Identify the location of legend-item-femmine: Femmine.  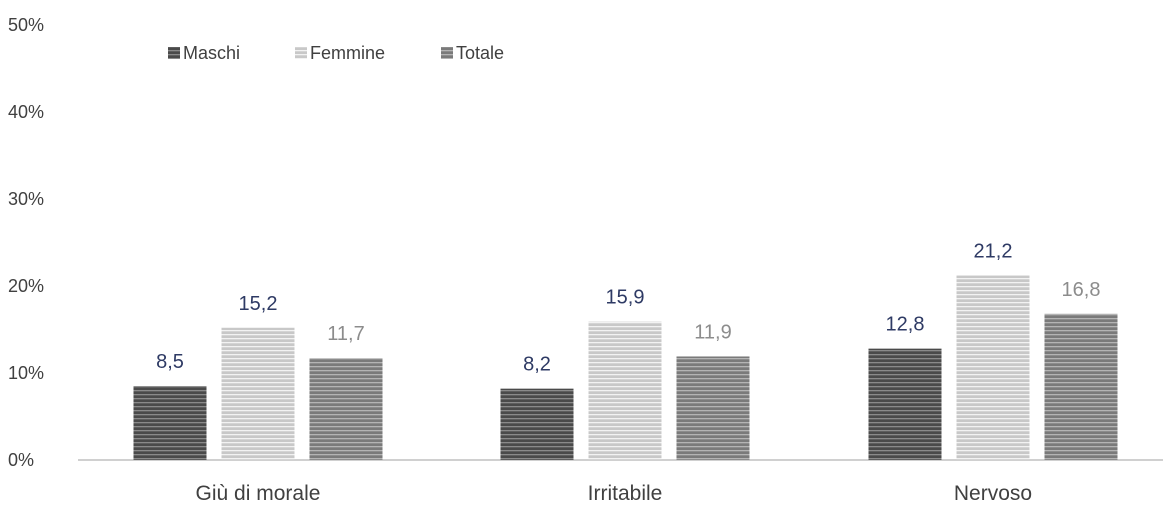
(340, 53).